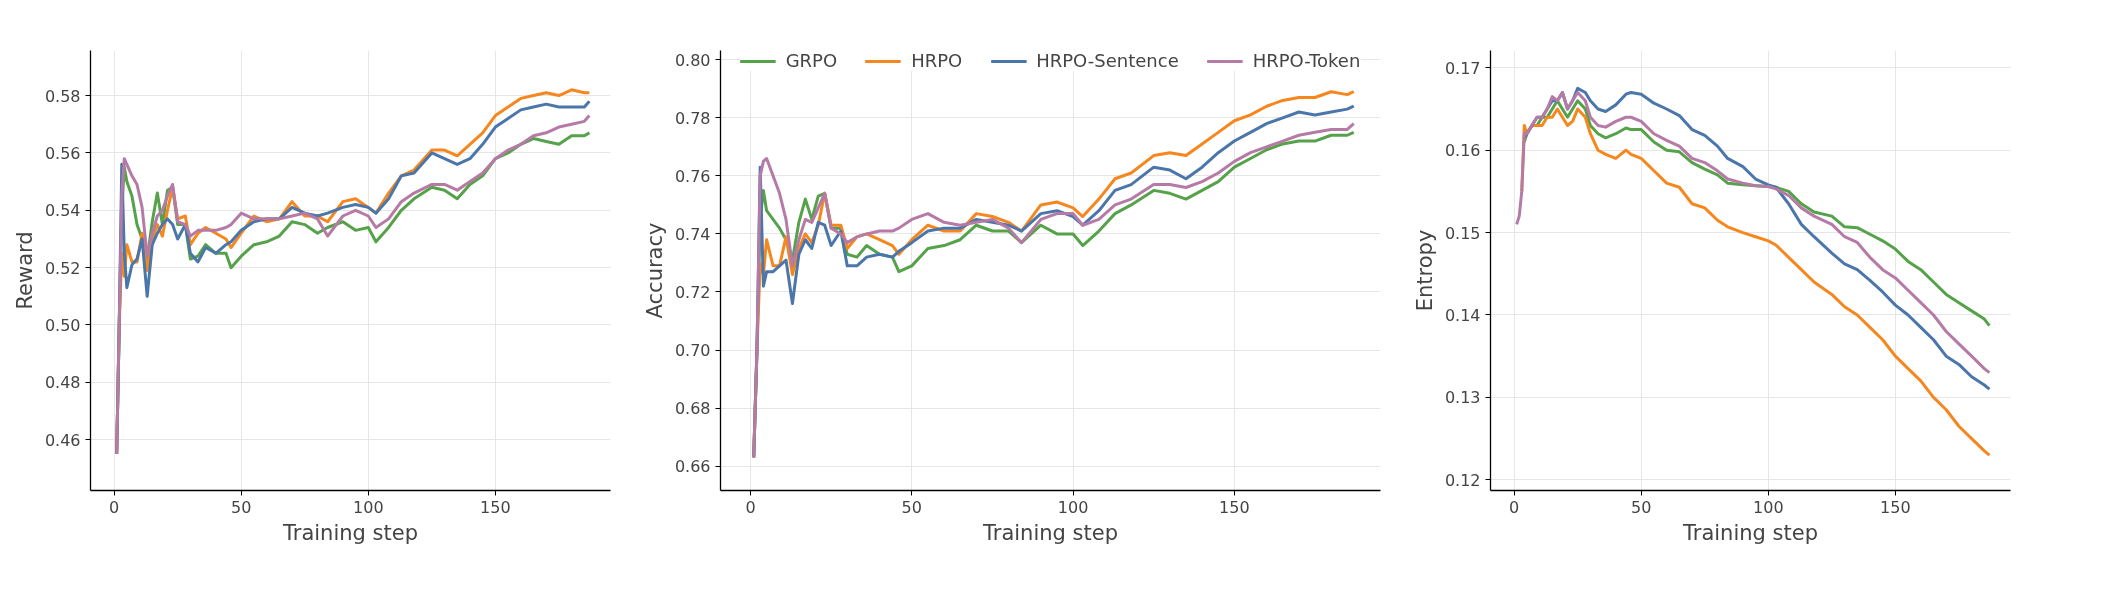 Image resolution: width=2102 pixels, height=600 pixels. Describe the element at coordinates (692, 176) in the screenshot. I see `y-tick-label: 0.76` at that location.